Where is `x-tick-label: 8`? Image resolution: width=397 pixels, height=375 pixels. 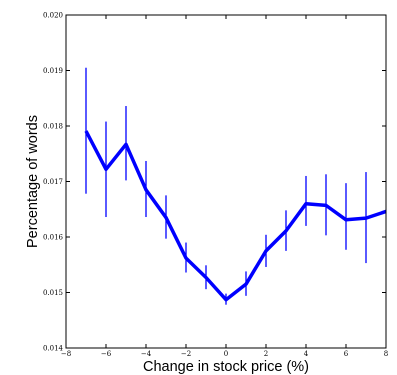
x-tick-label: 8 is located at coordinates (386, 354).